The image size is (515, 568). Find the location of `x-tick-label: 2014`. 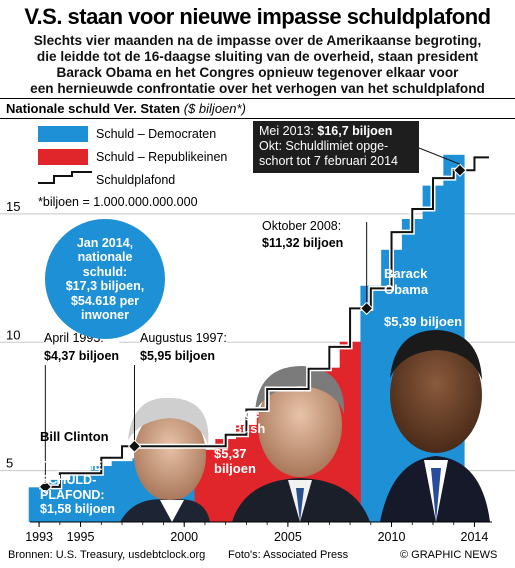

x-tick-label: 2014 is located at coordinates (475, 537).